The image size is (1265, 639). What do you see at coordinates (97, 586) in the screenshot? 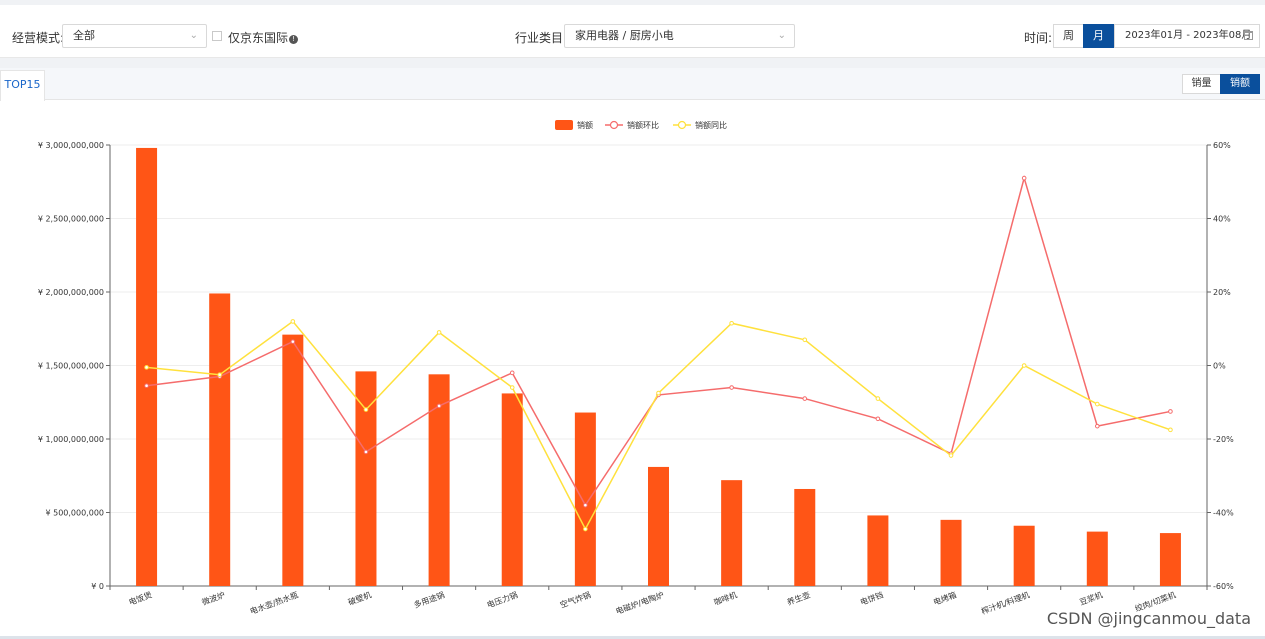
I see `y-left-tick-label: ¥ 0` at bounding box center [97, 586].